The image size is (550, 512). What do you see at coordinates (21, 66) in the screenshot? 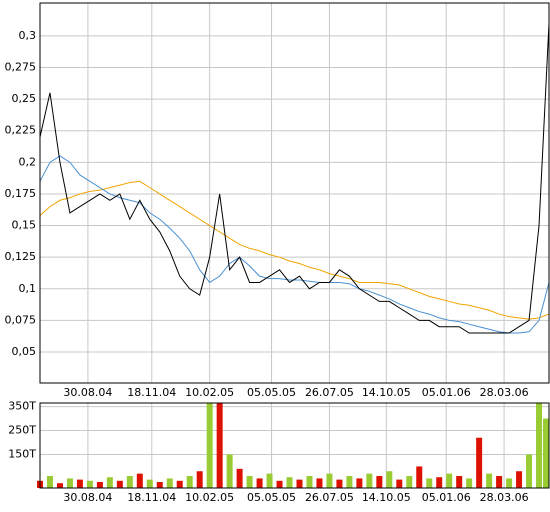
I see `y-tick-label: 0,275` at bounding box center [21, 66].